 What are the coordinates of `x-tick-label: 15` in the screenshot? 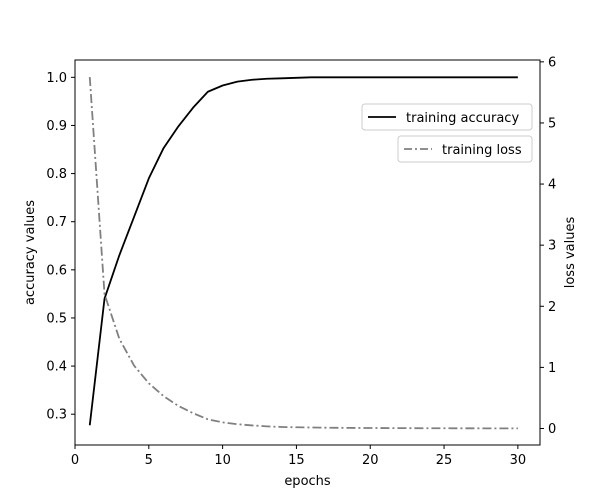 It's located at (296, 460).